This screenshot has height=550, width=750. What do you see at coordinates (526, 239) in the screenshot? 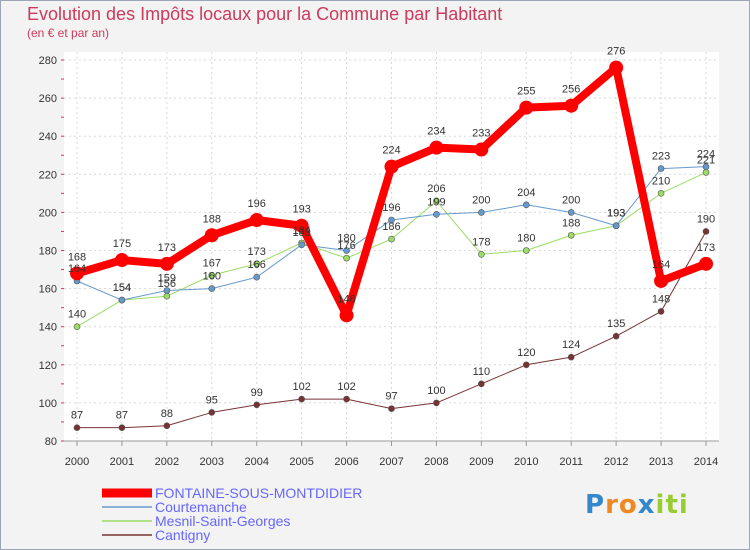
I see `data-label: 180` at bounding box center [526, 239].